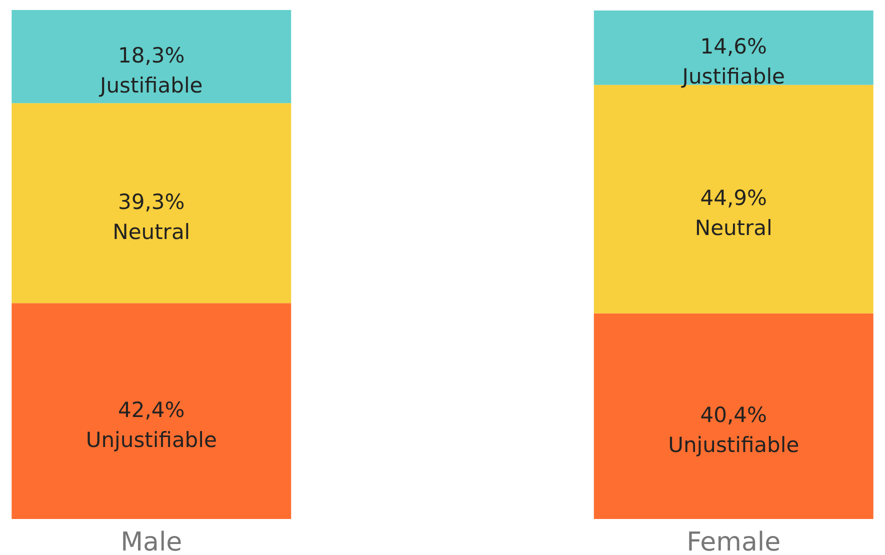 The width and height of the screenshot is (885, 555). I want to click on data-label: 42,4%, so click(151, 410).